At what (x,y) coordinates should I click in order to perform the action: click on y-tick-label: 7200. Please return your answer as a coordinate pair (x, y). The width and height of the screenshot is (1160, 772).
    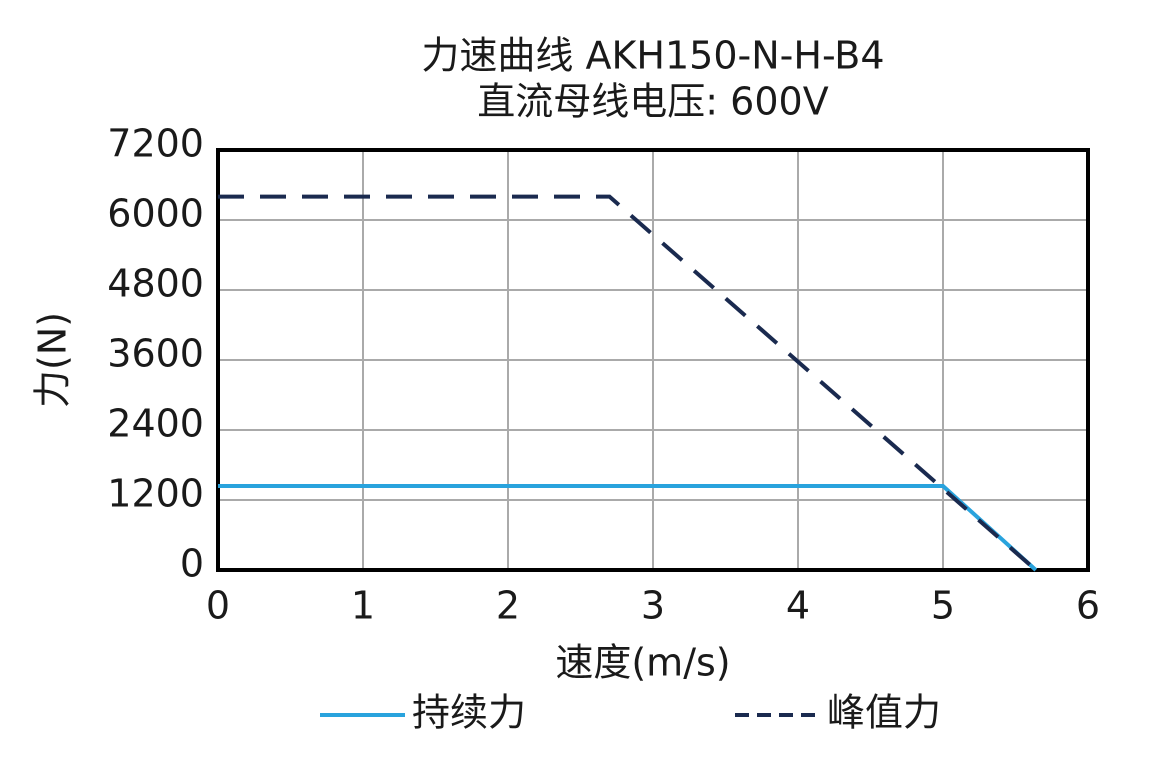
    Looking at the image, I should click on (155, 144).